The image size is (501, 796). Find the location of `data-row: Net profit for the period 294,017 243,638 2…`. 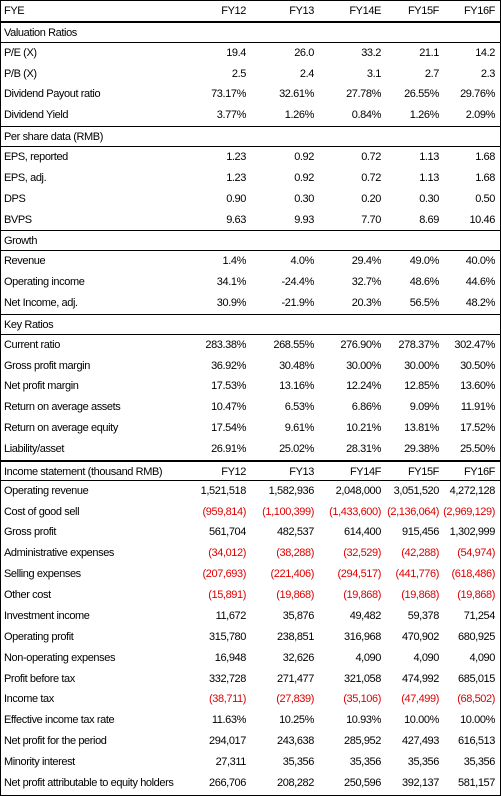

data-row: Net profit for the period 294,017 243,638 2… is located at coordinates (250, 741).